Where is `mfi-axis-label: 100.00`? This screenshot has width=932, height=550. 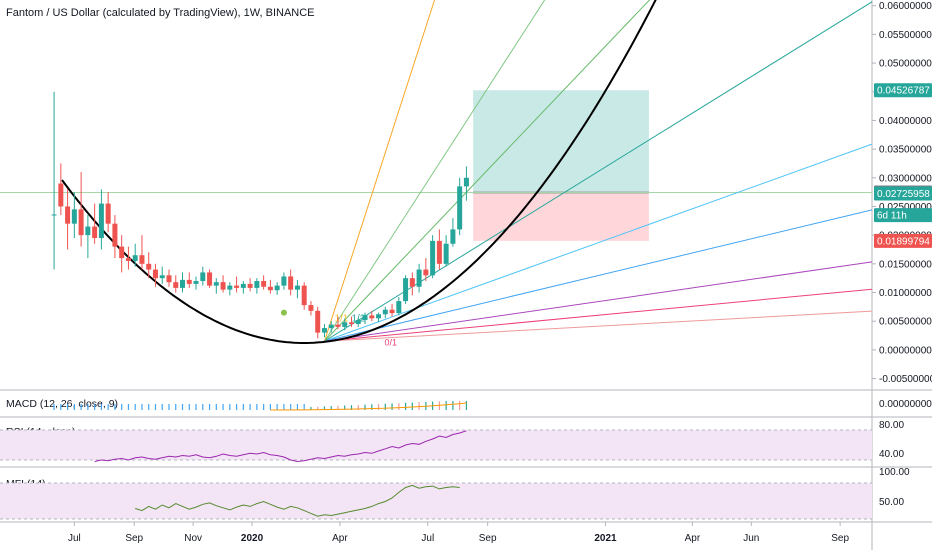 mfi-axis-label: 100.00 is located at coordinates (894, 472).